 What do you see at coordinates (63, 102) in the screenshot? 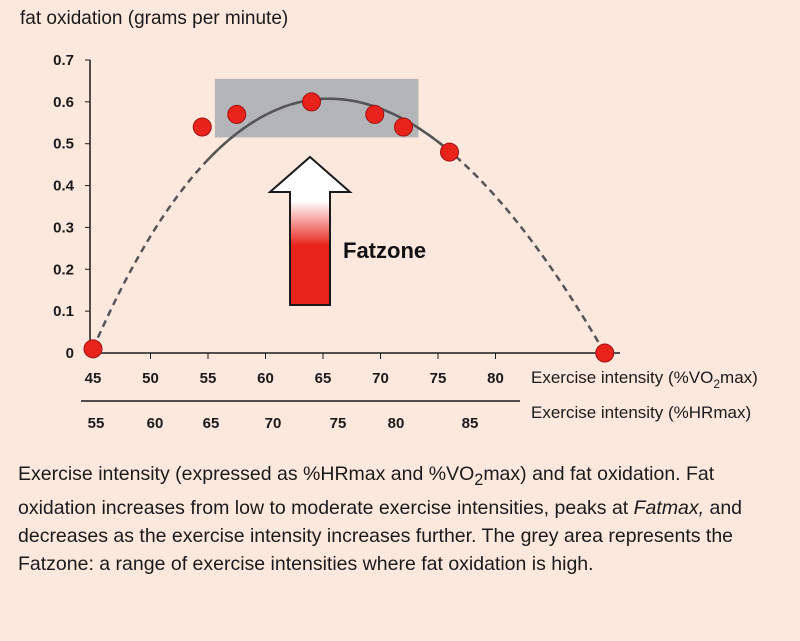
I see `y-tick-label: 0.6` at bounding box center [63, 102].